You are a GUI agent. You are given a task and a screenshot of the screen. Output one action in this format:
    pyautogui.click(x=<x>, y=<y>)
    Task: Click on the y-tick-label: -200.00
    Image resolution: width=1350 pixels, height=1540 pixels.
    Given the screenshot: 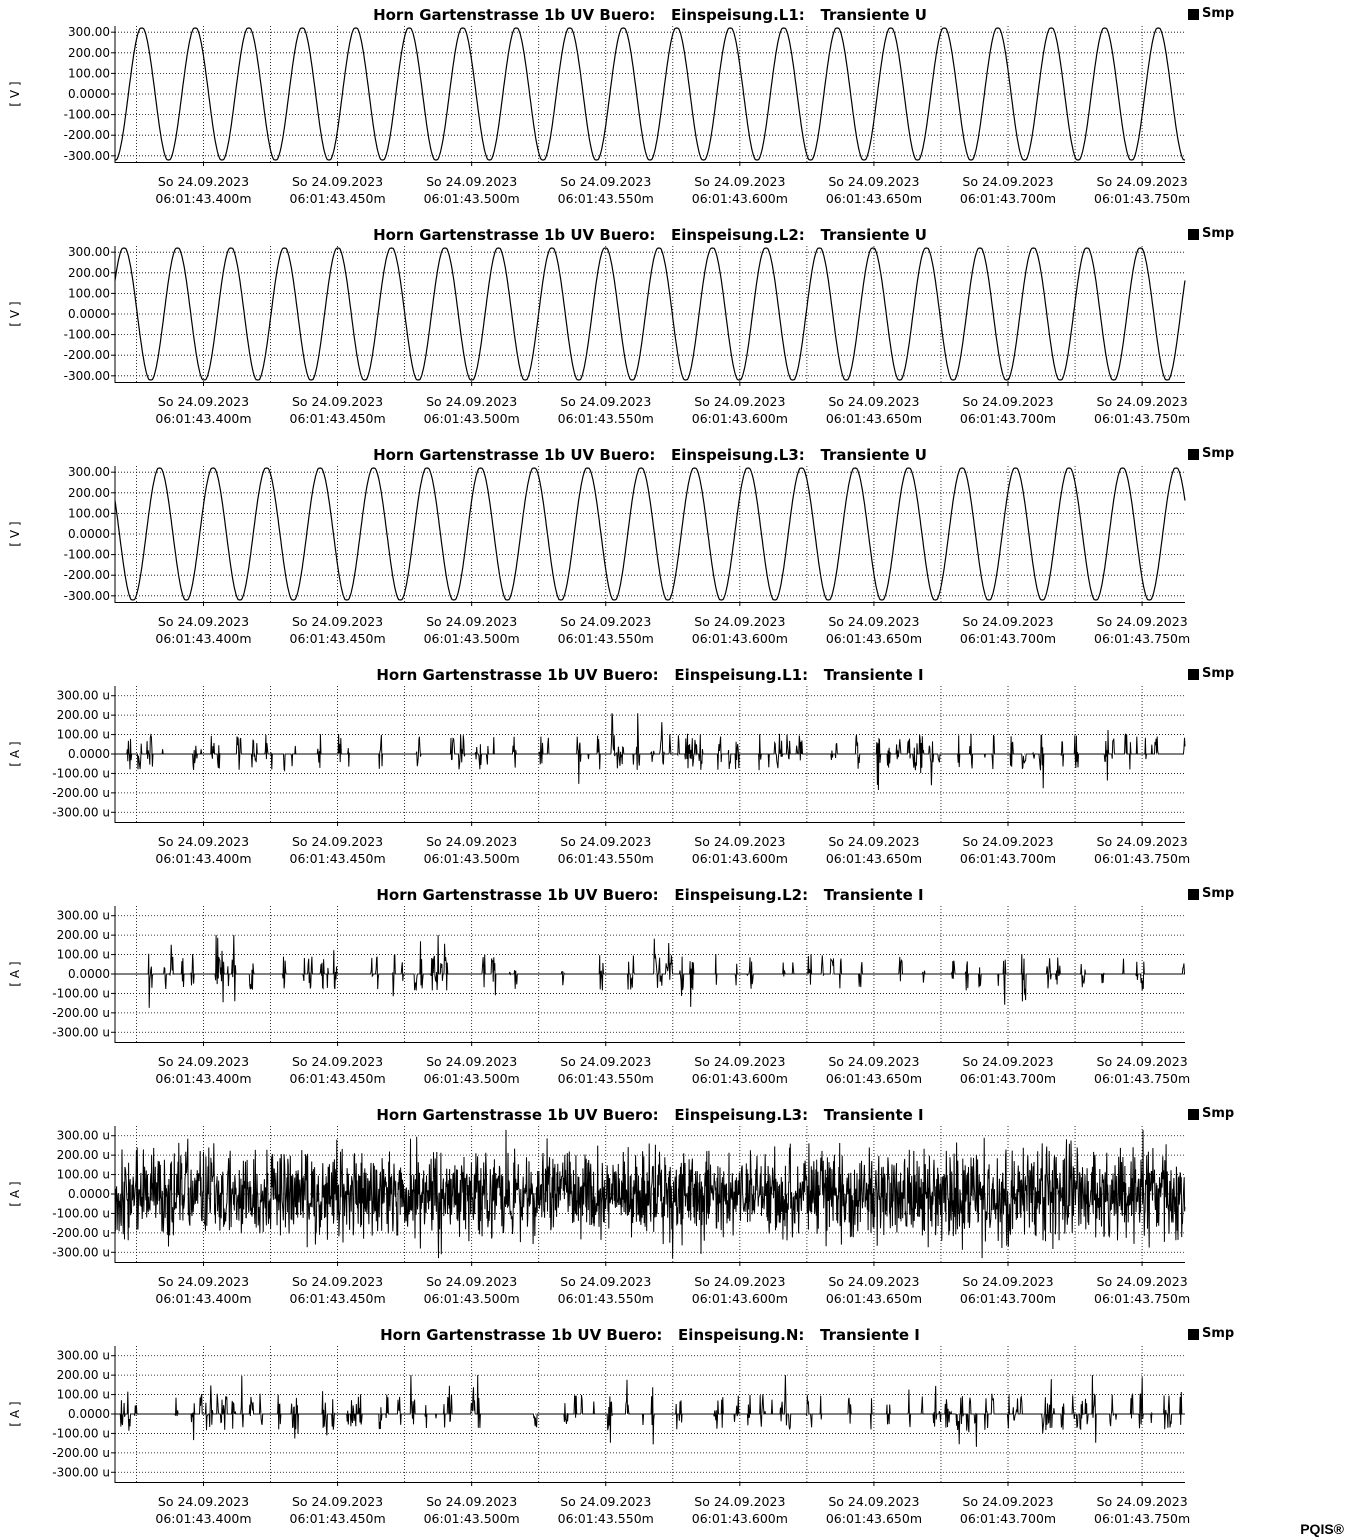 What is the action you would take?
    pyautogui.click(x=87, y=135)
    